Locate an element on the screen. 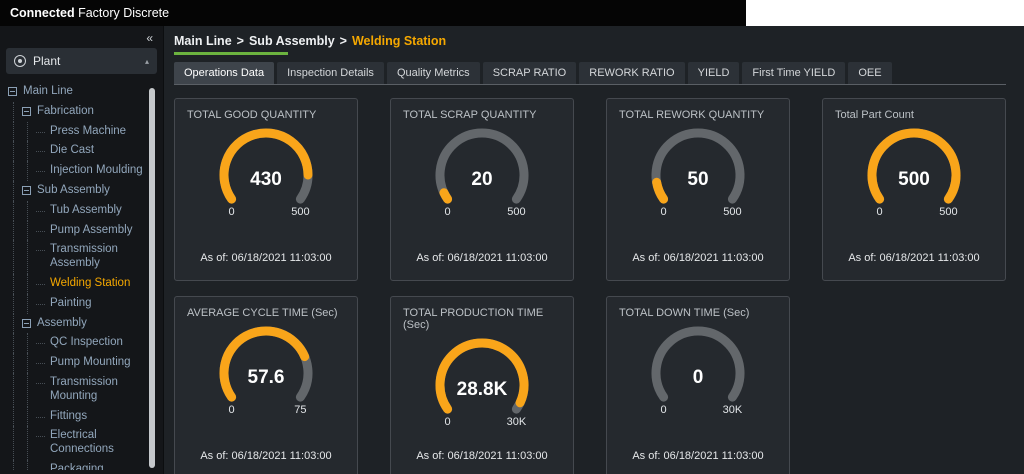  breadcrumb-item-main-line: Main Line is located at coordinates (203, 41).